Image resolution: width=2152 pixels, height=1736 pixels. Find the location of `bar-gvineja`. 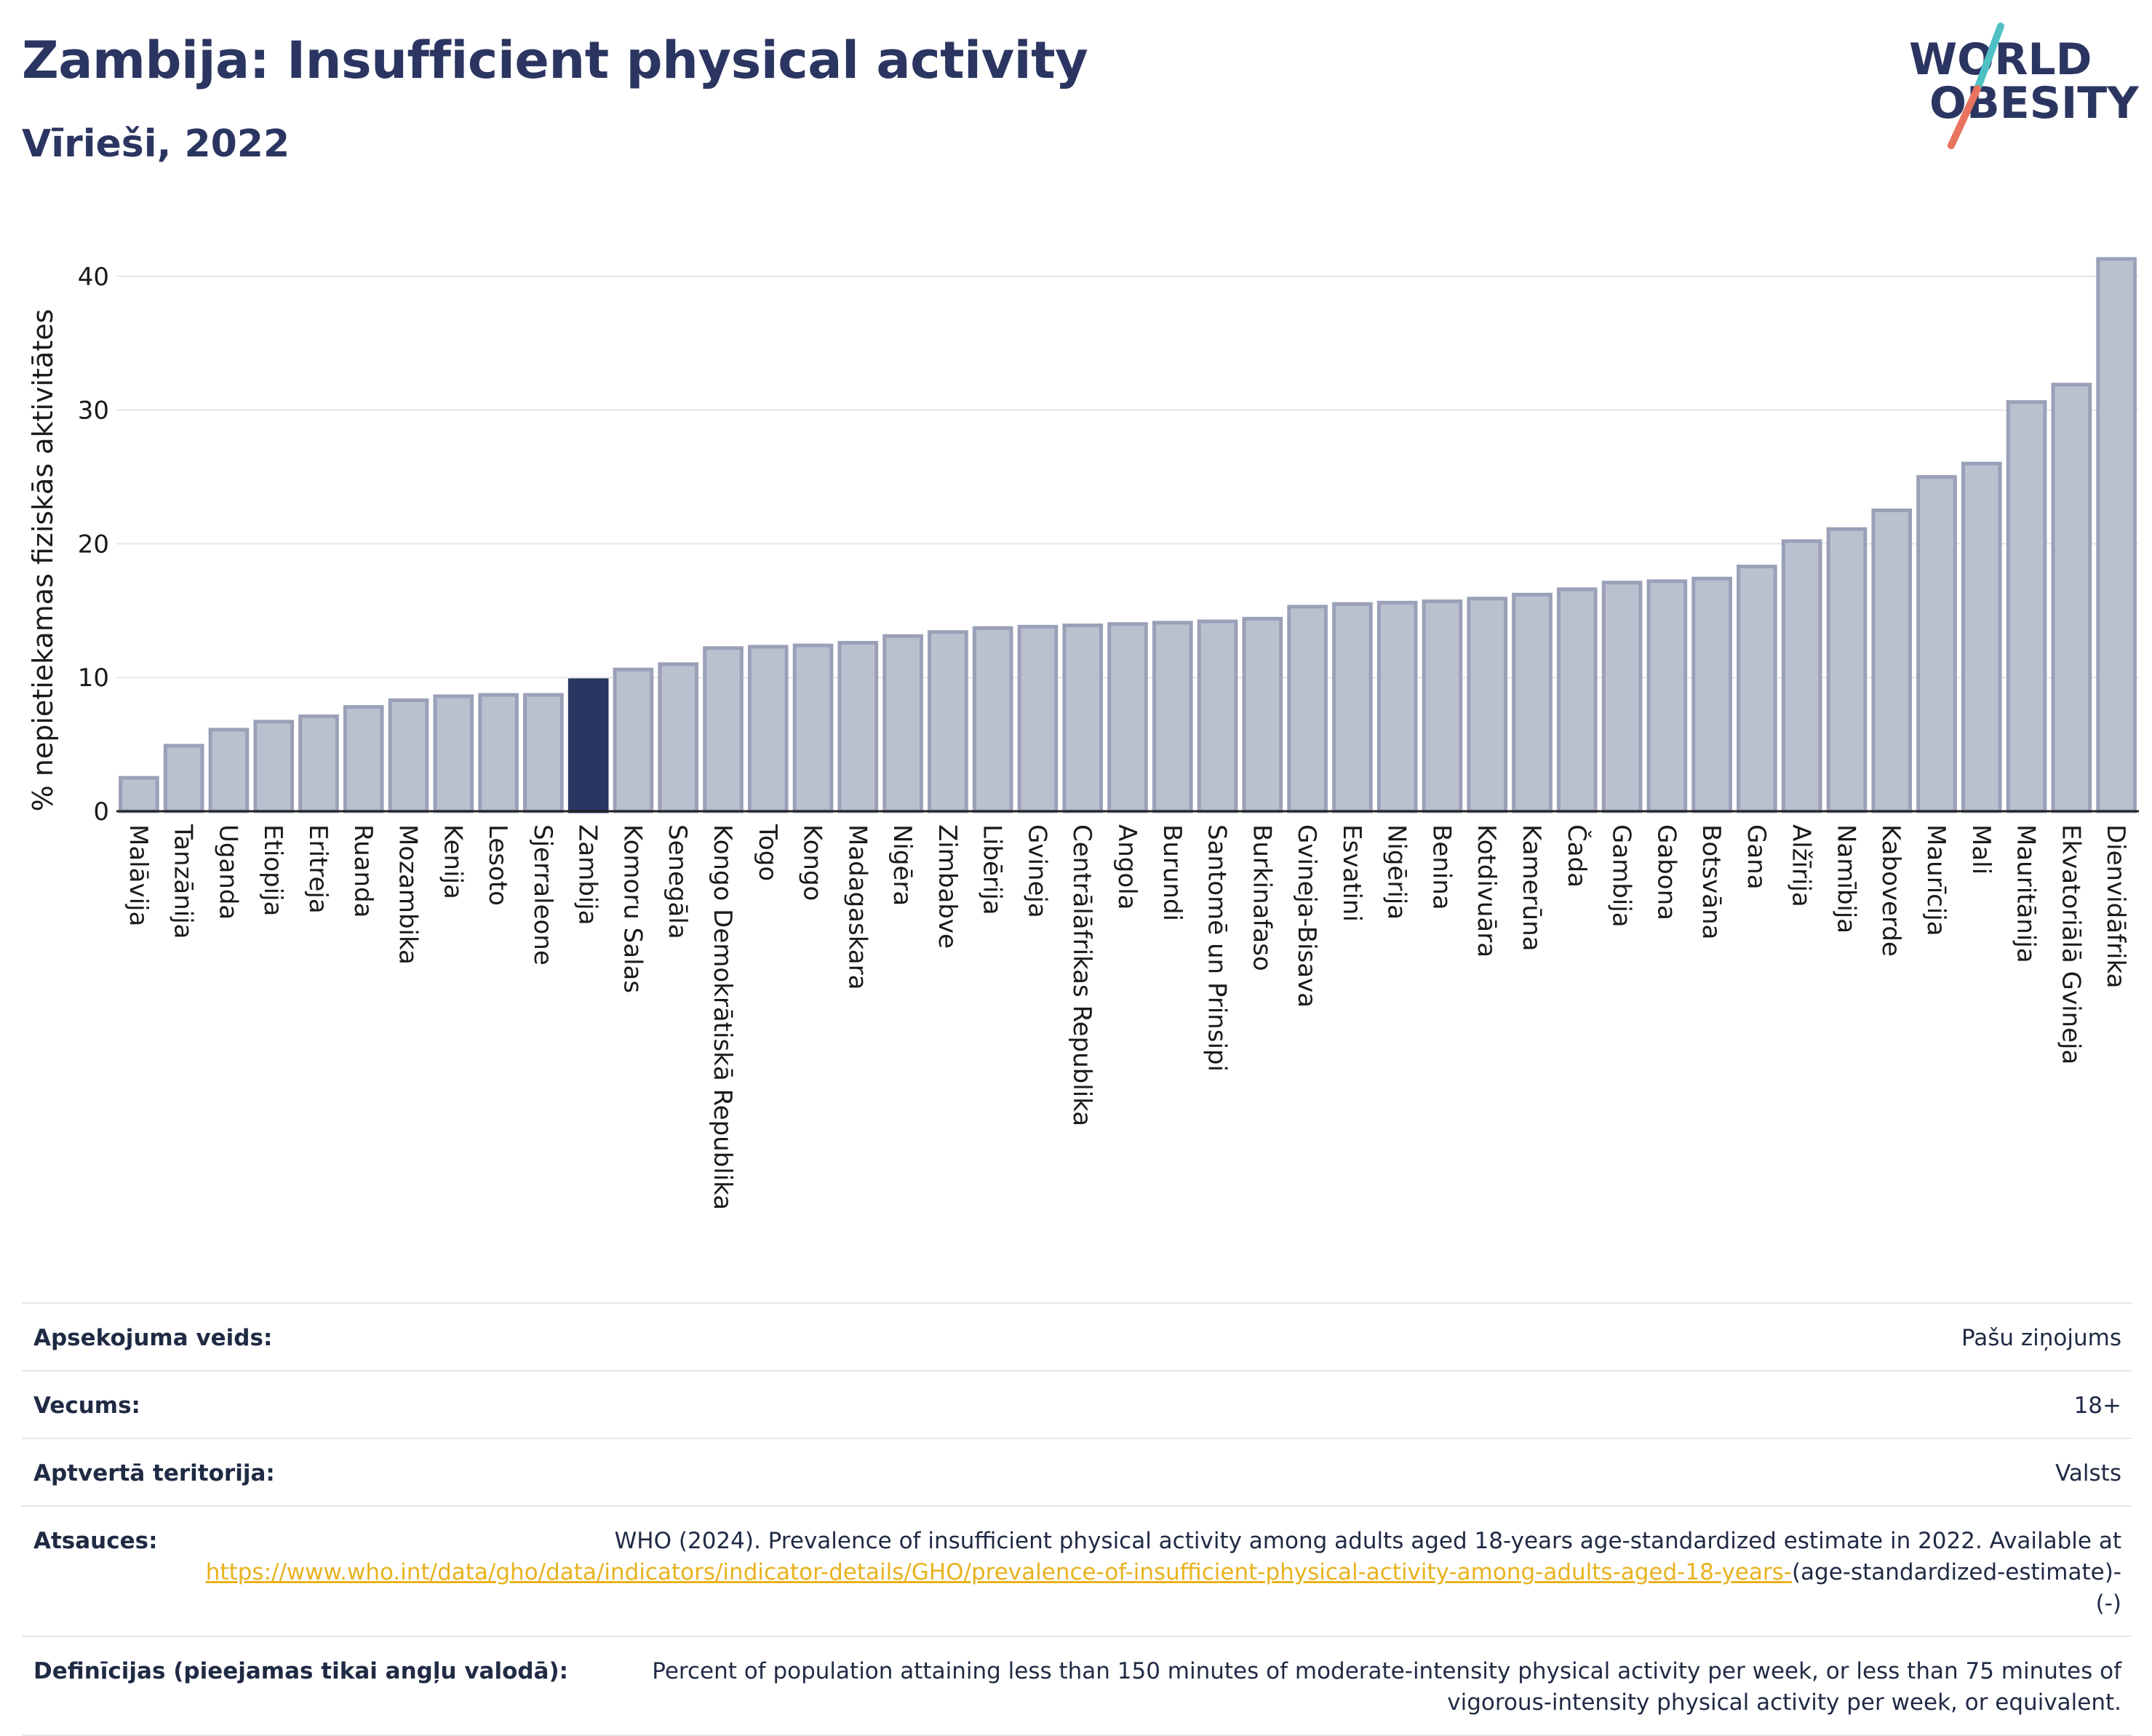

bar-gvineja is located at coordinates (1038, 719).